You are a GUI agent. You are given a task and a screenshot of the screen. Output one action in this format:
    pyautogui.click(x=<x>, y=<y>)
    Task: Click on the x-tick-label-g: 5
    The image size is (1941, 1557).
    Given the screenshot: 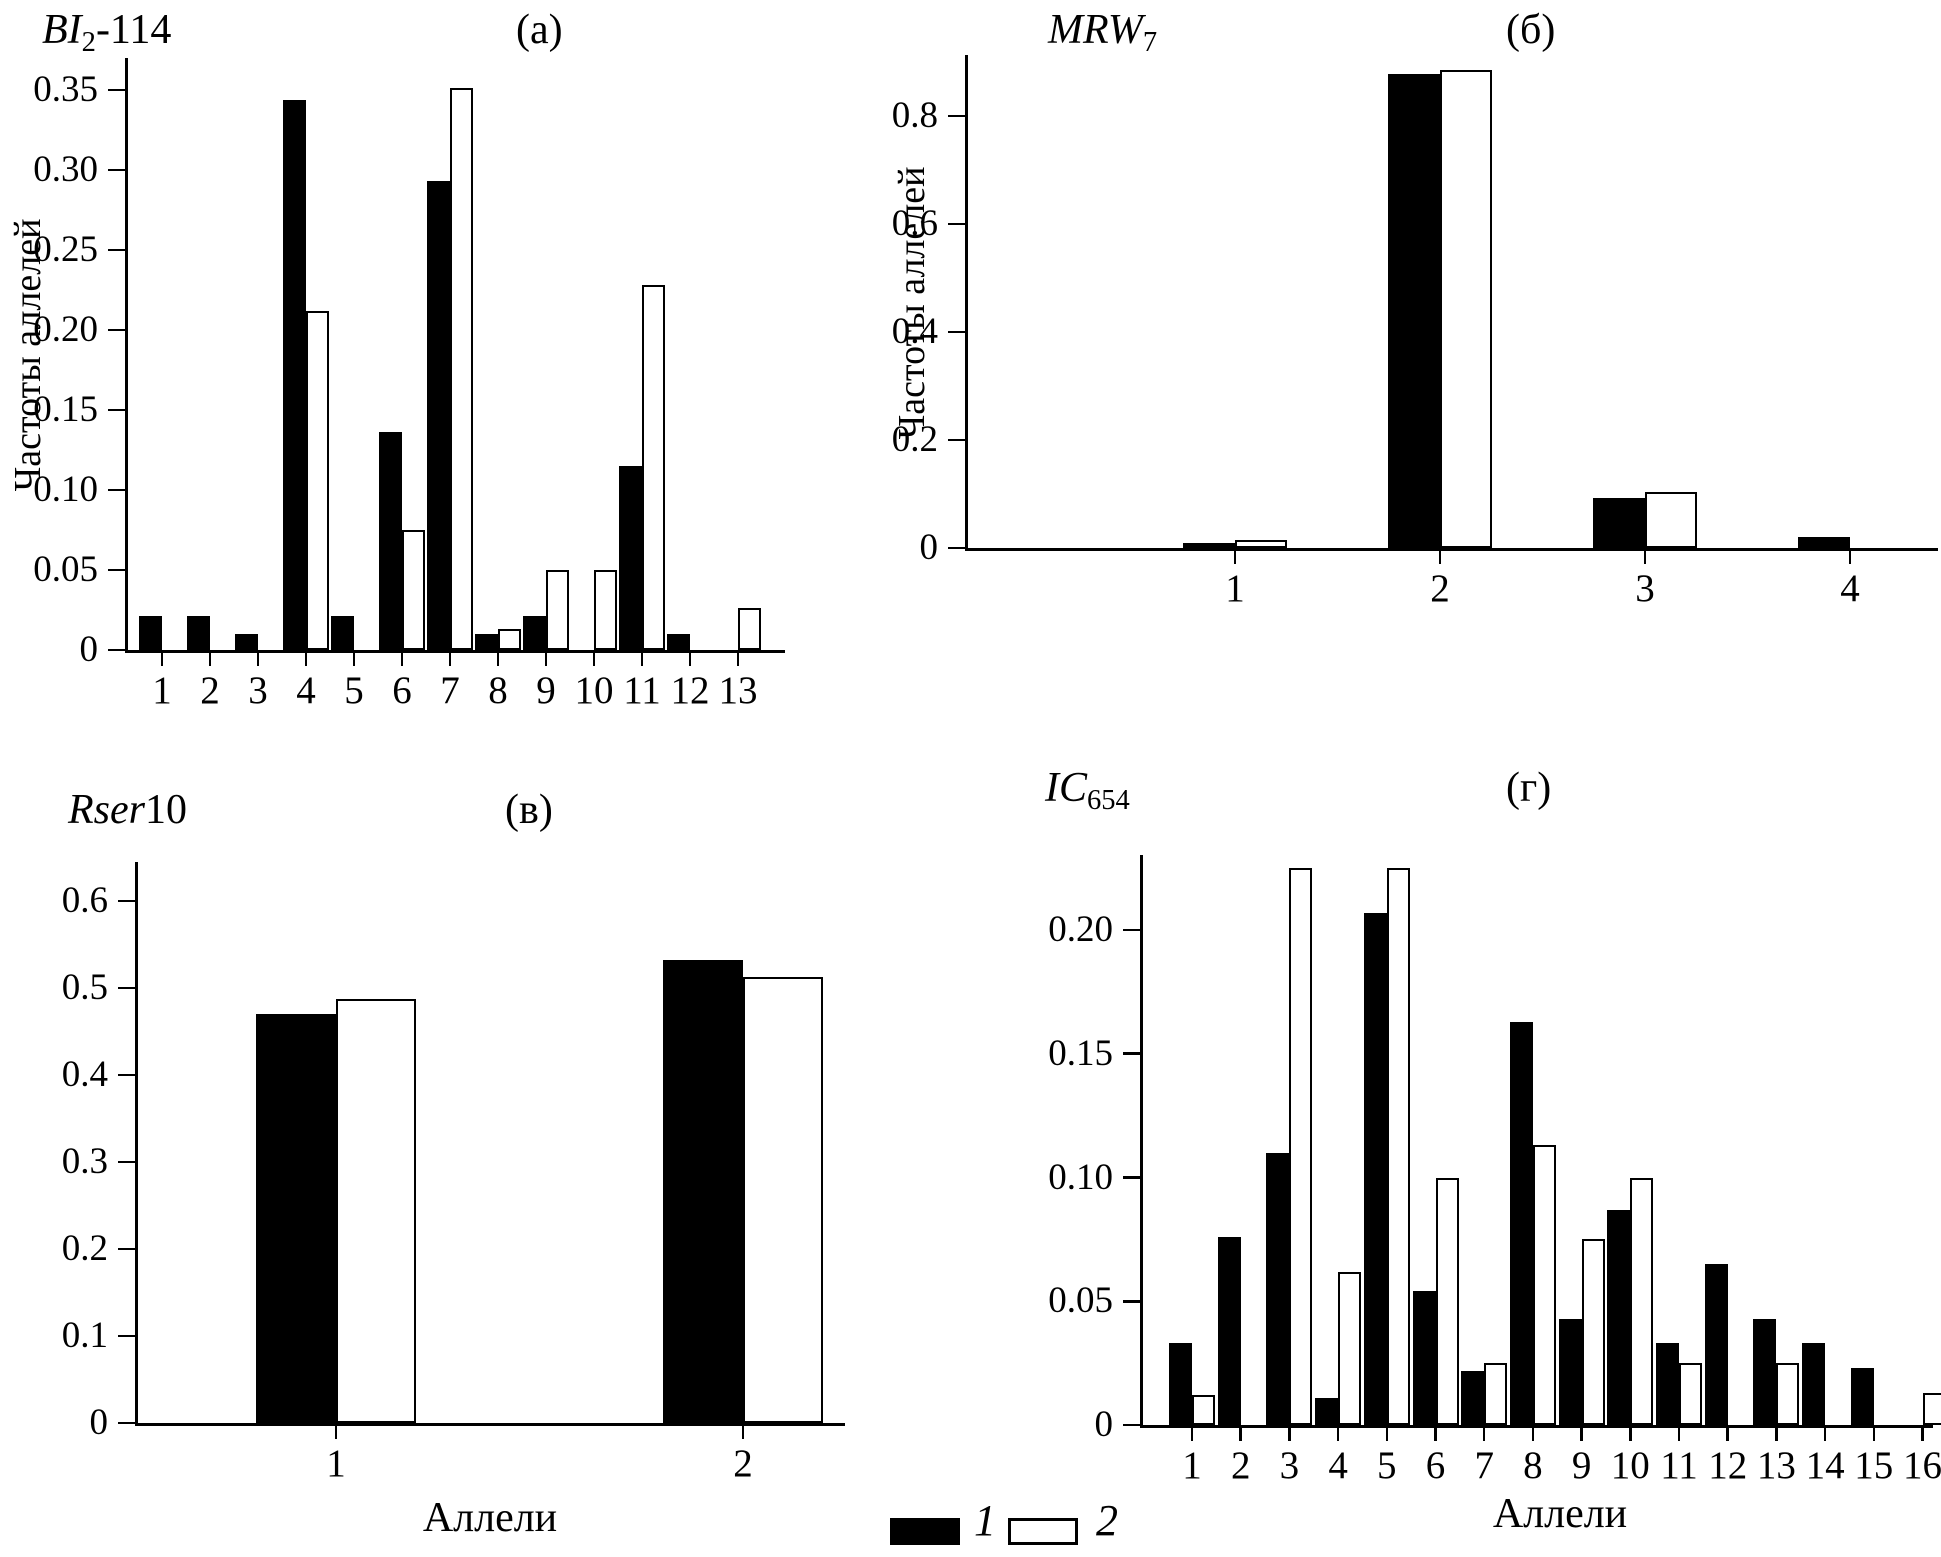 What is the action you would take?
    pyautogui.click(x=1387, y=1465)
    